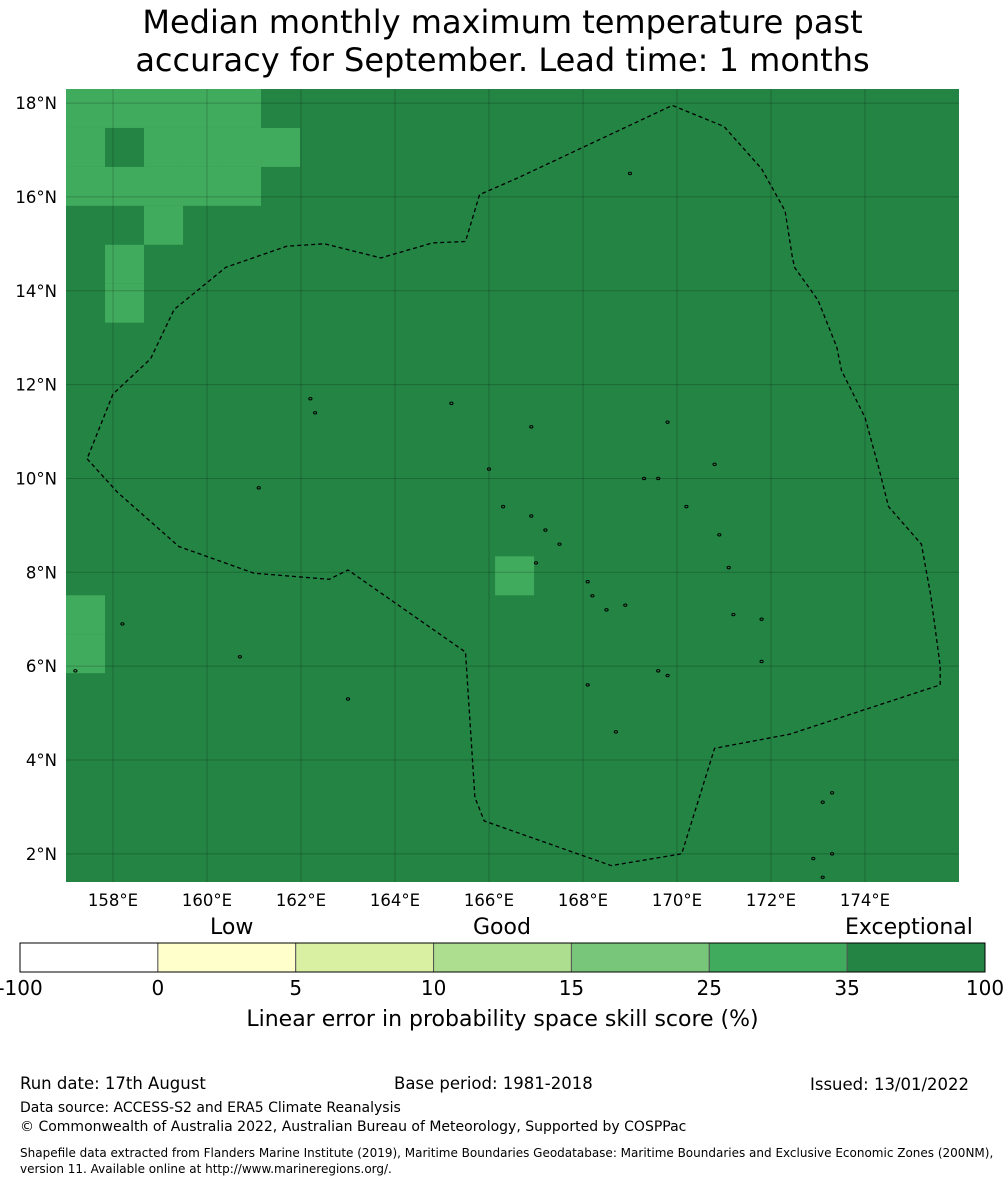  Describe the element at coordinates (433, 988) in the screenshot. I see `colorbar-tick-label: 10` at that location.